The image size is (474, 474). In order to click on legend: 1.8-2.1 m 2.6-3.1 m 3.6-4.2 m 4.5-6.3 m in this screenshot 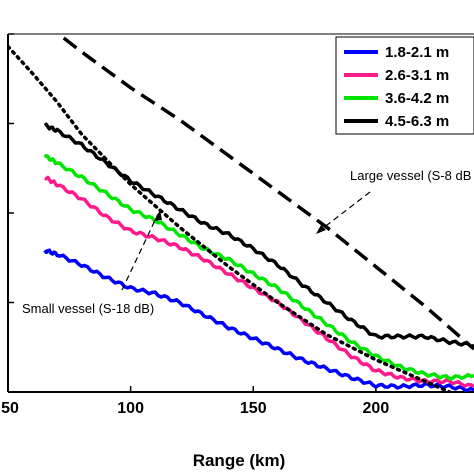, I will do `click(404, 85)`.